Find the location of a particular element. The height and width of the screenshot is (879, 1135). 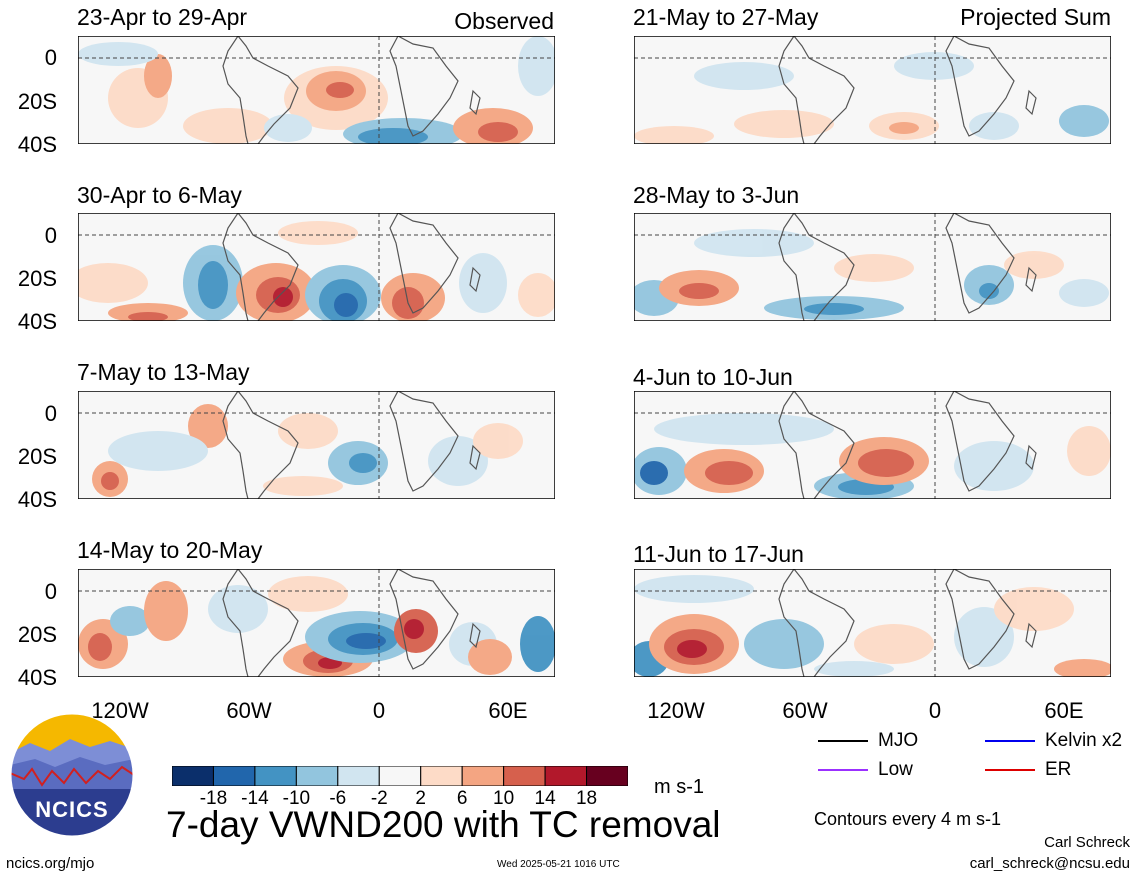

colorbar-tick-label: -2 is located at coordinates (379, 798).